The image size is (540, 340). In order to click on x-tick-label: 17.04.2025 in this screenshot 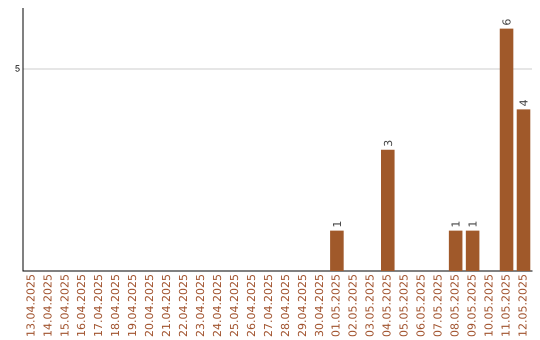, I will do `click(99, 306)`.